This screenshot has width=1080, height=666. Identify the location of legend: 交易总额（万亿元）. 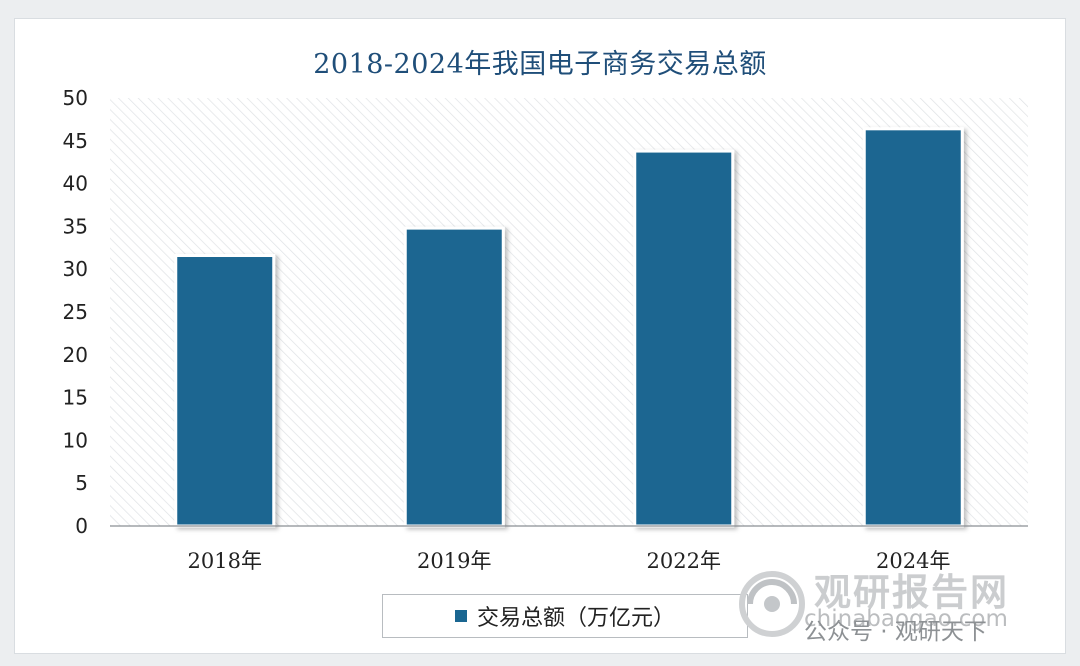
(565, 616).